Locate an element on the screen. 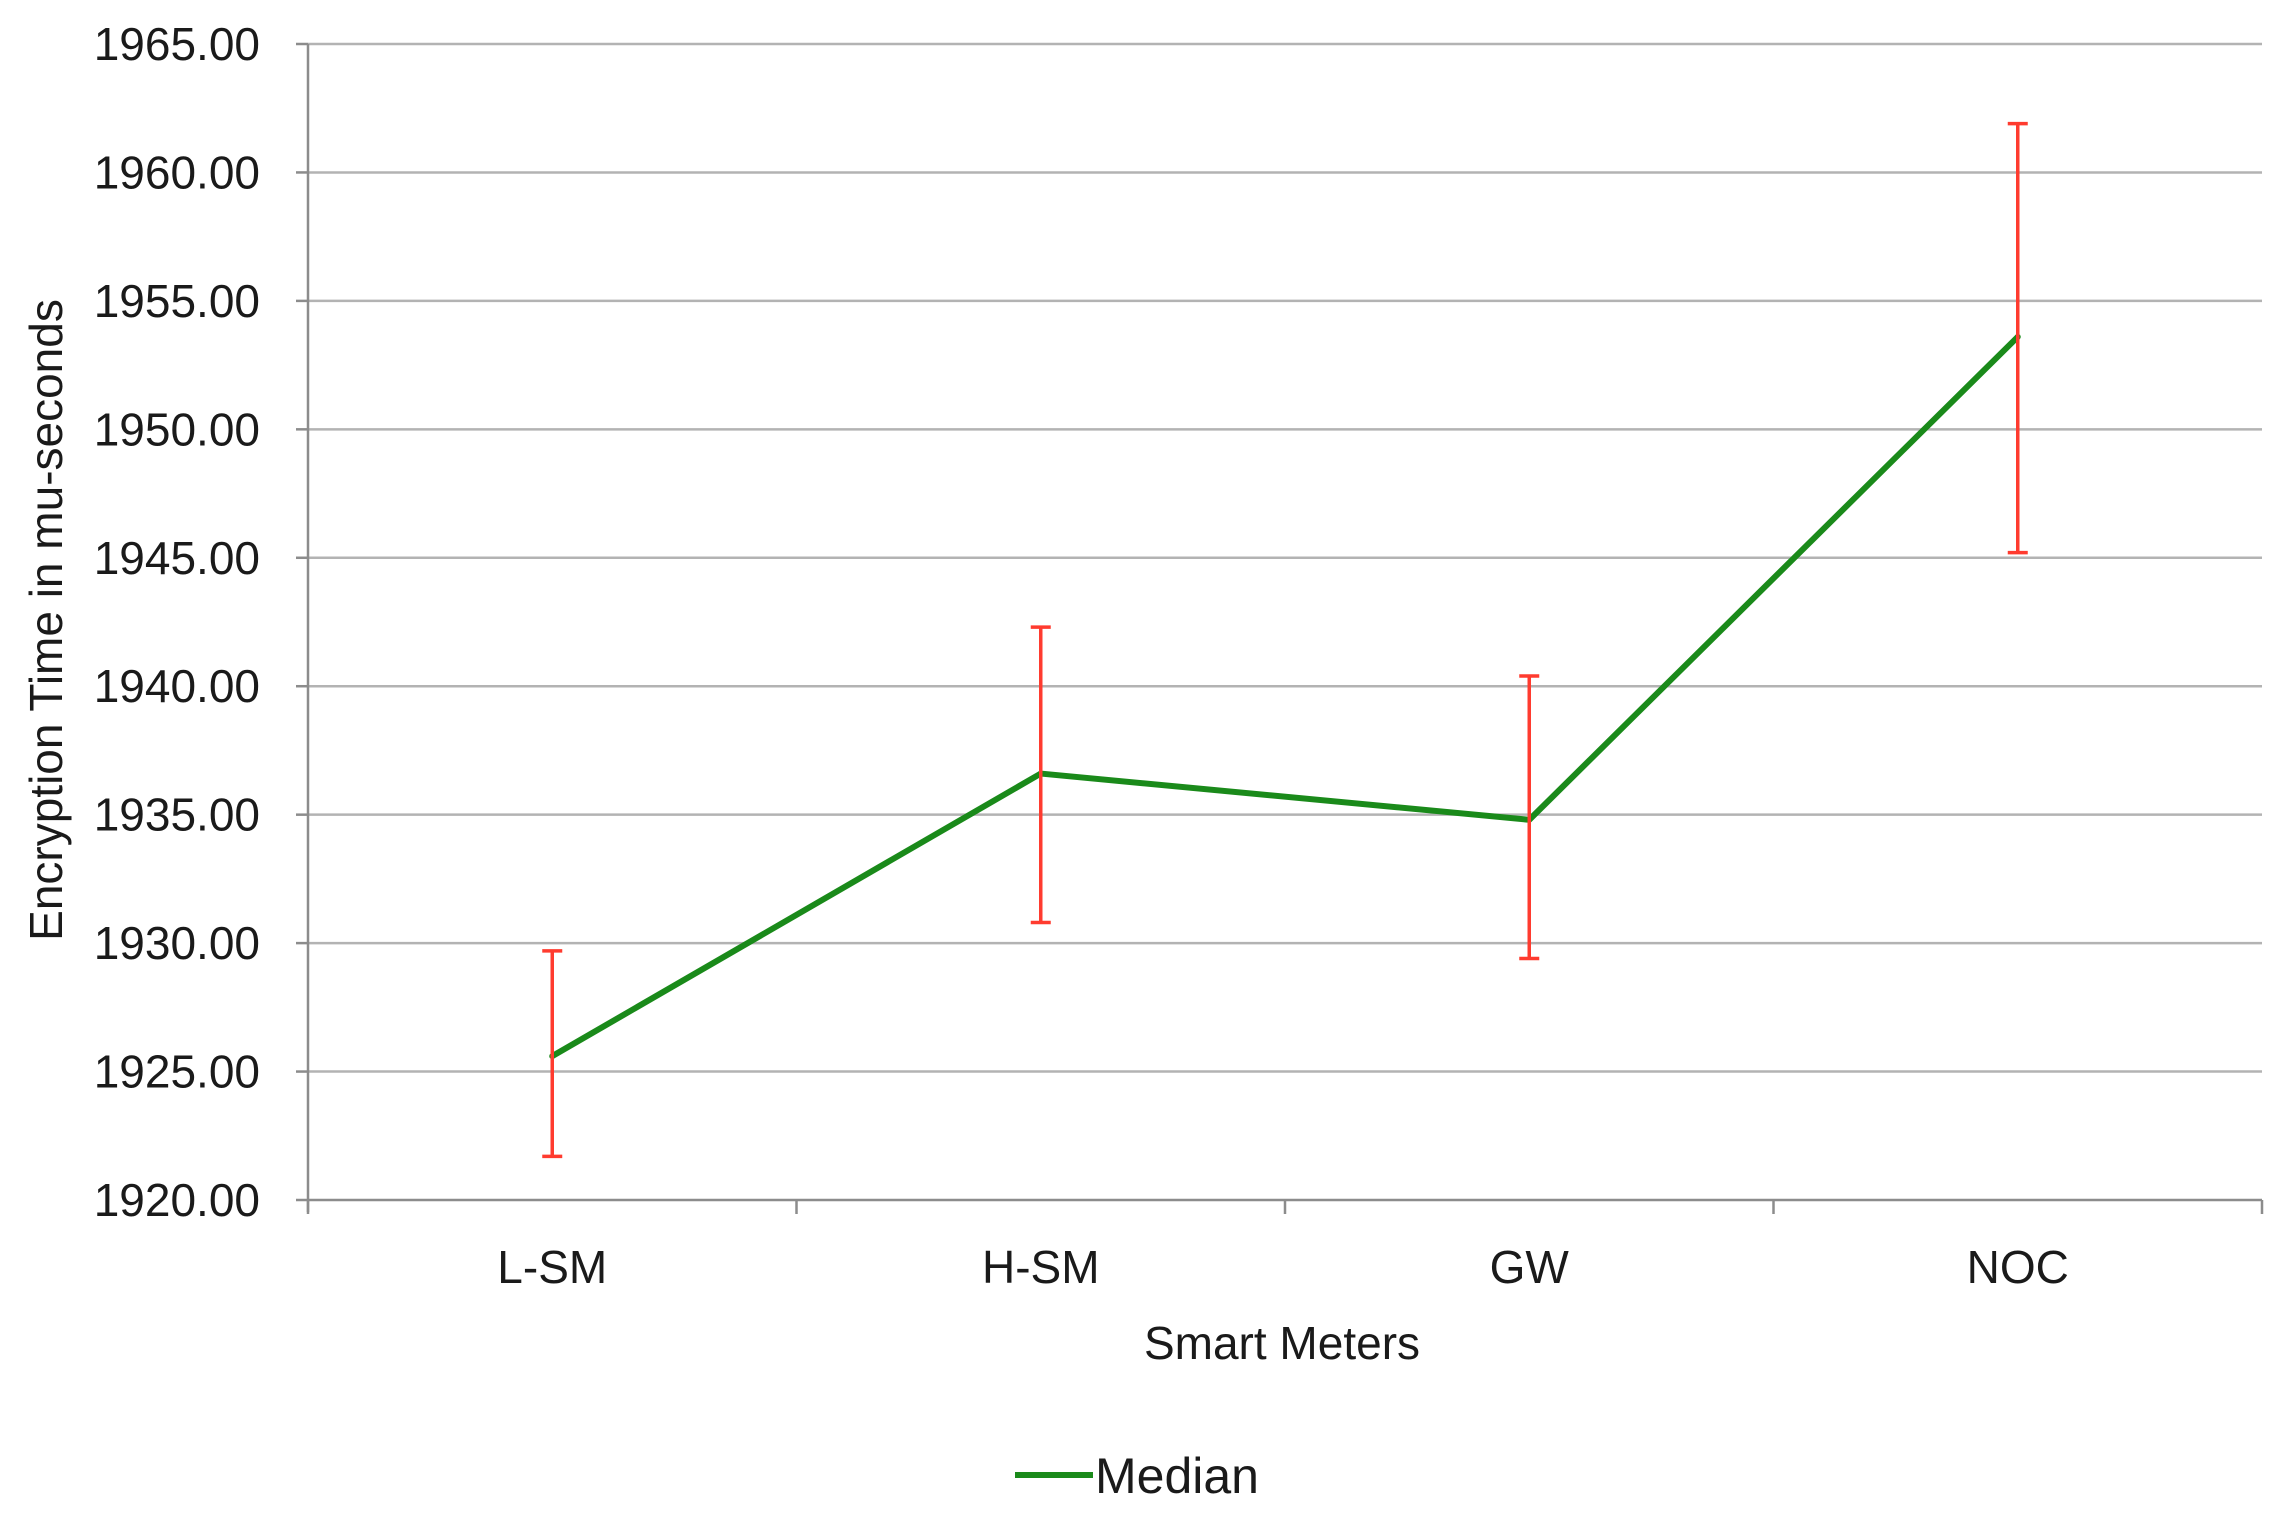  y-tick-label: 1965.00 is located at coordinates (177, 44).